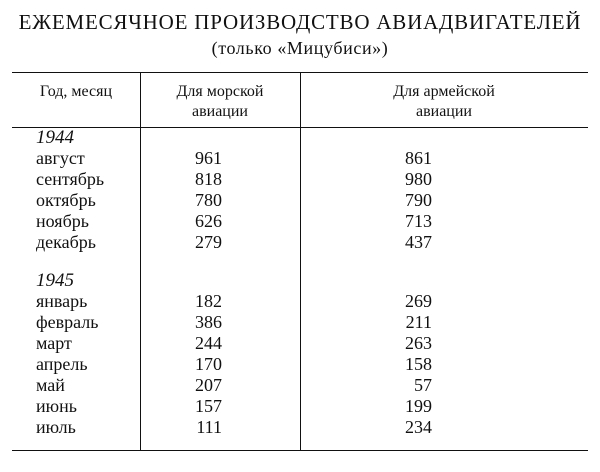 This screenshot has height=472, width=600. I want to click on month-cell: апрель, so click(62, 364).